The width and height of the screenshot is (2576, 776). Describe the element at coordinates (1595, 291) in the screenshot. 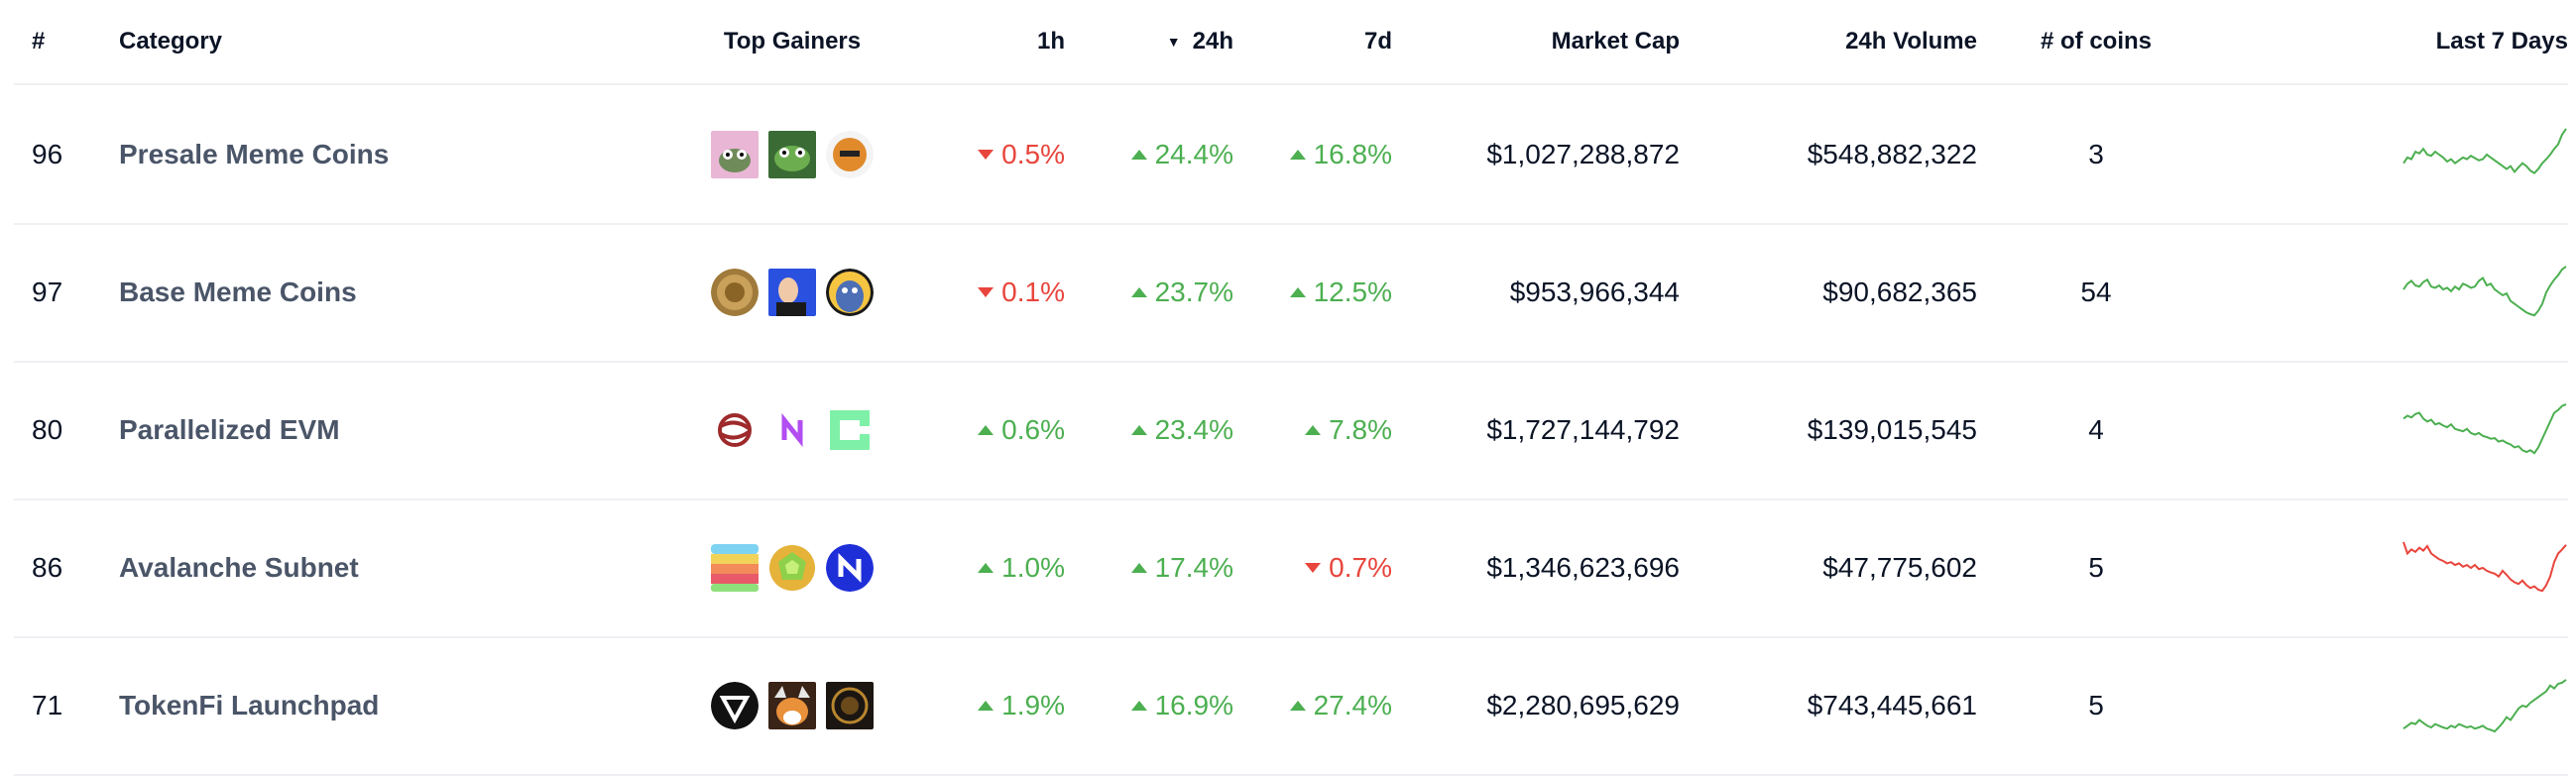

I see `market-cap-cell: $953,966,344` at that location.